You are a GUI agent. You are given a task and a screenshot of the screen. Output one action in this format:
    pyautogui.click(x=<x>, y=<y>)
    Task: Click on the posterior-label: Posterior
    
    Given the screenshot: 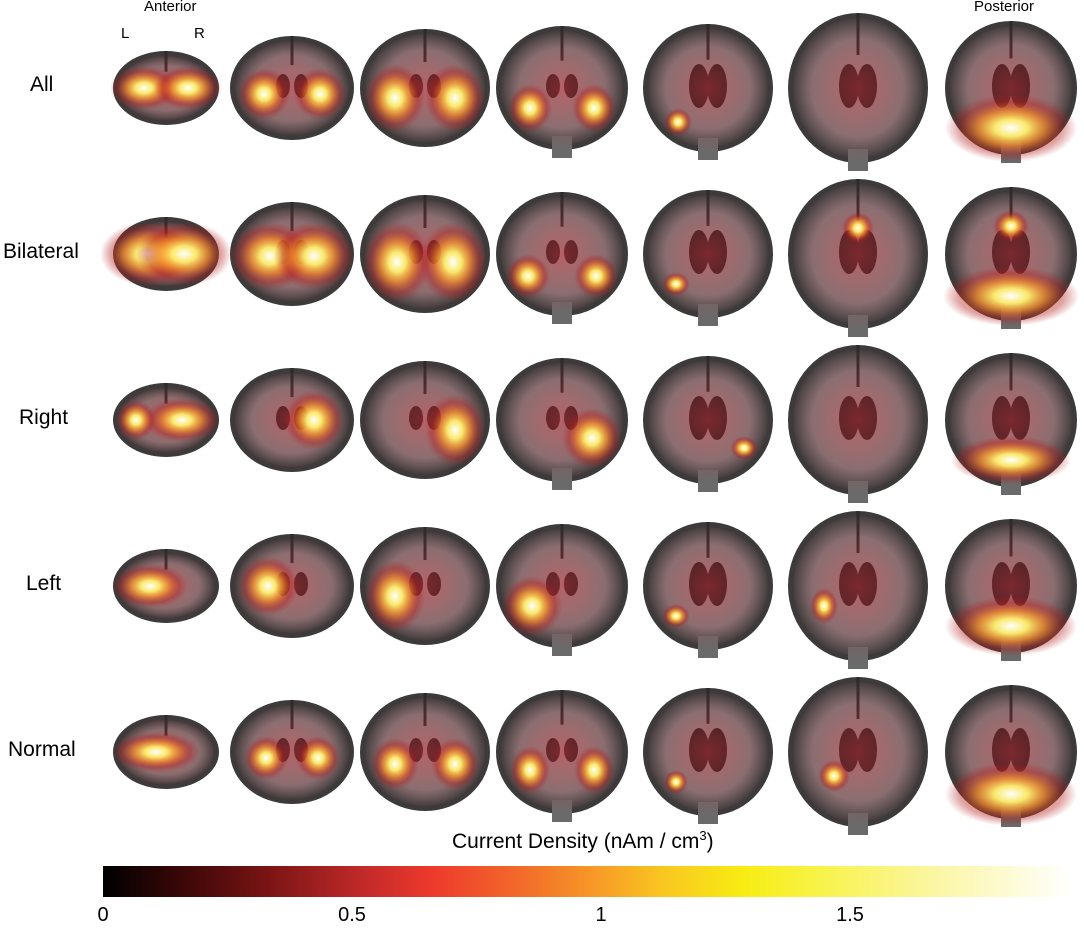 What is the action you would take?
    pyautogui.click(x=1004, y=7)
    